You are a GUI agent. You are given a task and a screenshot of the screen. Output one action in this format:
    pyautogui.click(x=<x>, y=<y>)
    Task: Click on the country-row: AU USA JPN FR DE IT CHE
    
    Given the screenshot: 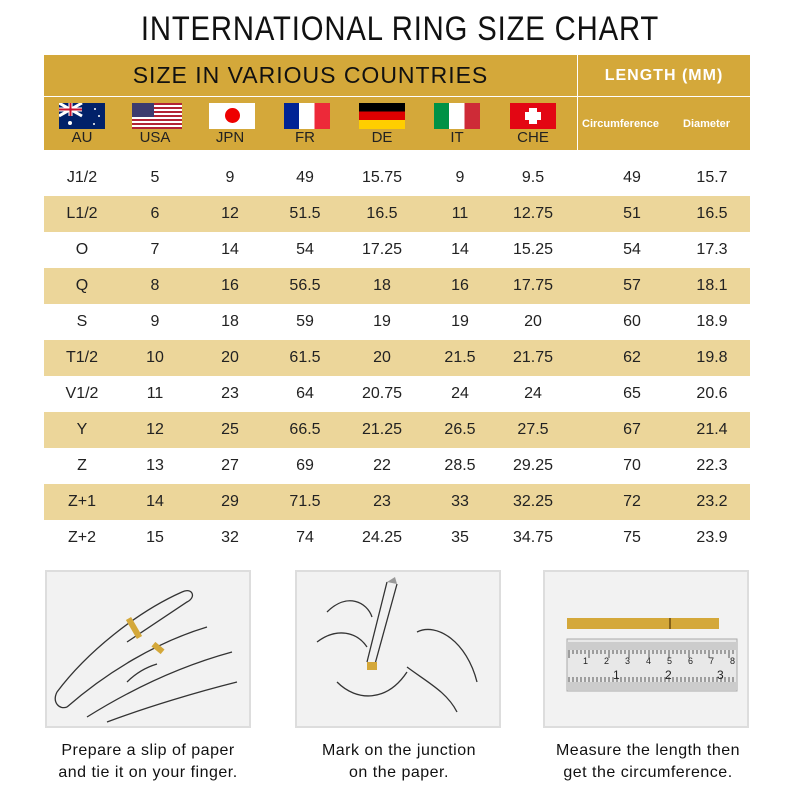 What is the action you would take?
    pyautogui.click(x=310, y=123)
    